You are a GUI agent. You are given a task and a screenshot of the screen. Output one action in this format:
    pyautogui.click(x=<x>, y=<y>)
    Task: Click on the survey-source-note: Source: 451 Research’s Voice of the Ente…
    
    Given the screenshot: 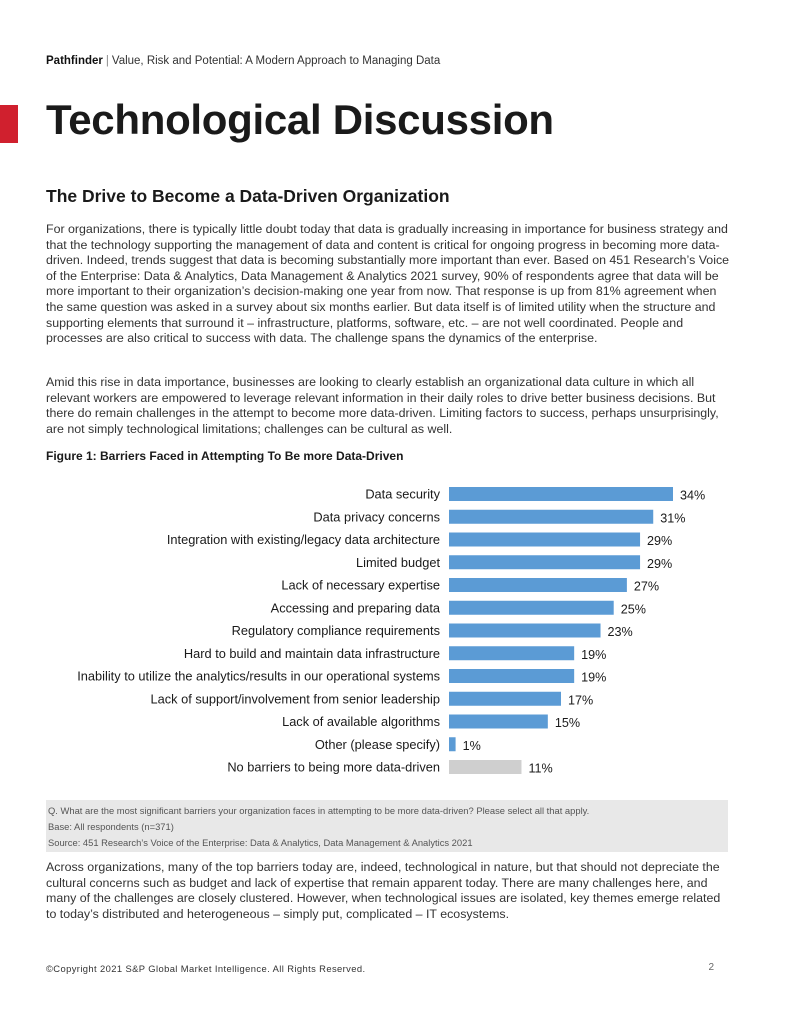 What is the action you would take?
    pyautogui.click(x=260, y=842)
    